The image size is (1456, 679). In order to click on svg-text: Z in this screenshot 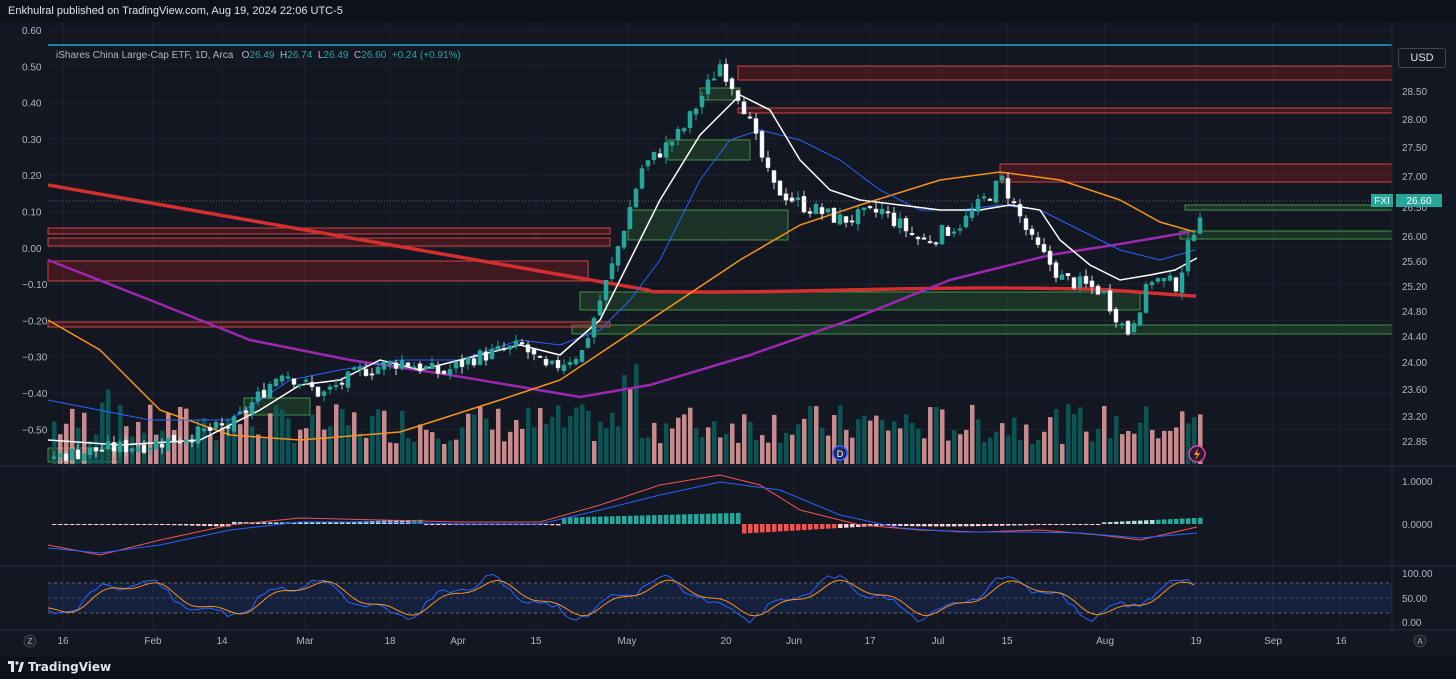, I will do `click(30, 641)`.